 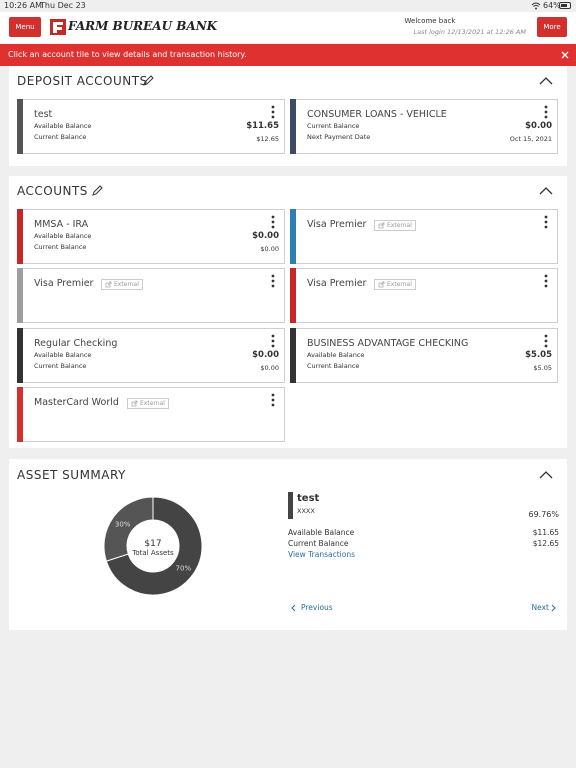 I want to click on tile-name: MMSA - IRA, so click(x=61, y=224).